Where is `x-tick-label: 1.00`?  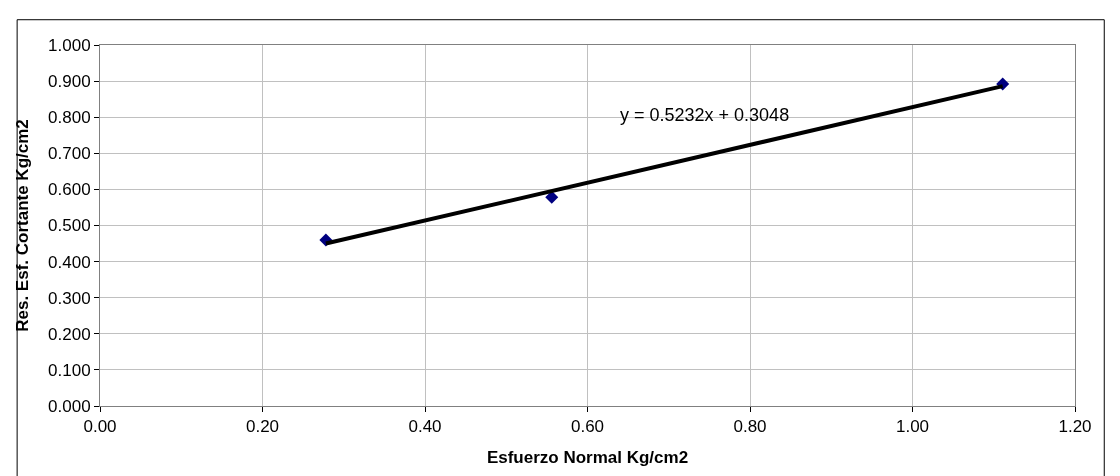 x-tick-label: 1.00 is located at coordinates (912, 427).